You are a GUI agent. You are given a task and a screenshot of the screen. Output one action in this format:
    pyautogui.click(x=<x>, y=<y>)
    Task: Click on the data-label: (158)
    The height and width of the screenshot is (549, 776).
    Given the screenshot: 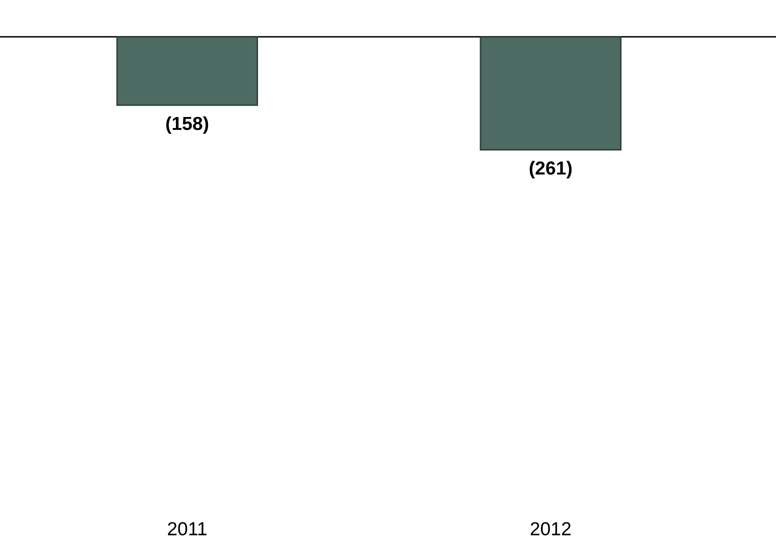 What is the action you would take?
    pyautogui.click(x=187, y=125)
    